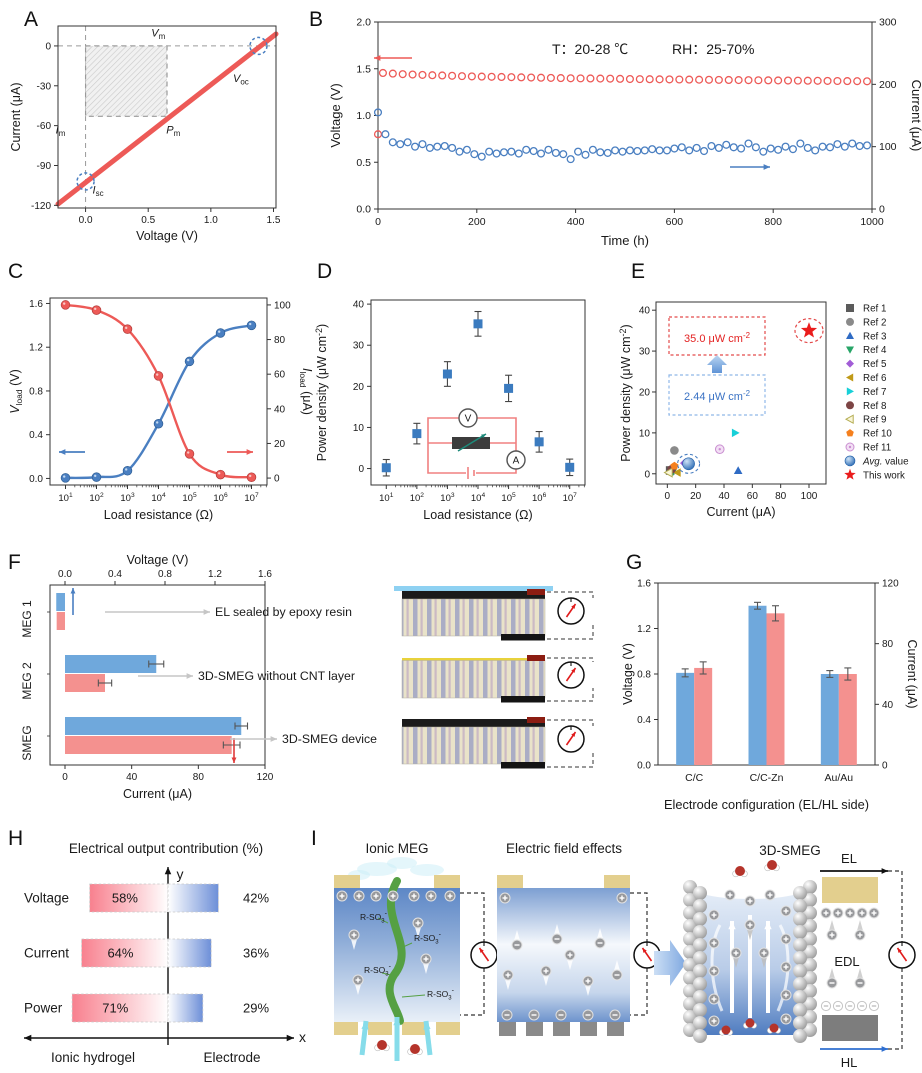 This screenshot has height=1073, width=922. I want to click on legend-label: Ref 3, so click(875, 336).